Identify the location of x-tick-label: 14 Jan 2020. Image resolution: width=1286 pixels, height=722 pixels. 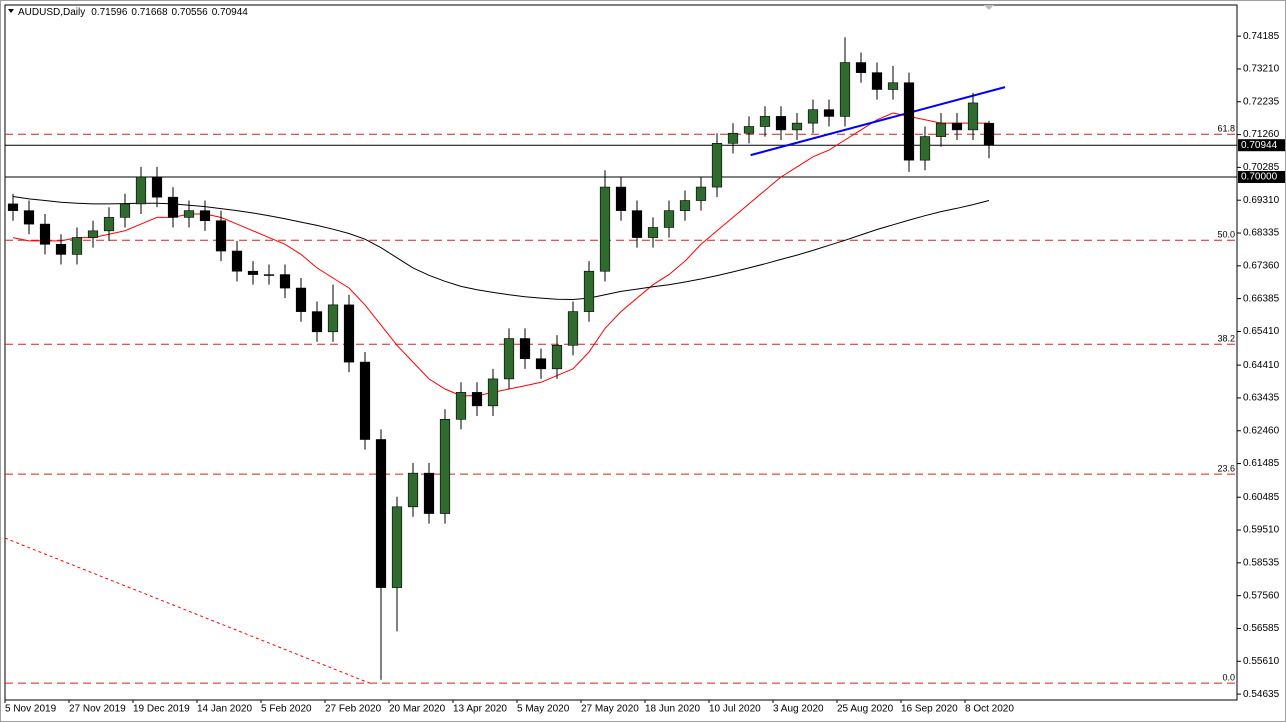
(224, 709).